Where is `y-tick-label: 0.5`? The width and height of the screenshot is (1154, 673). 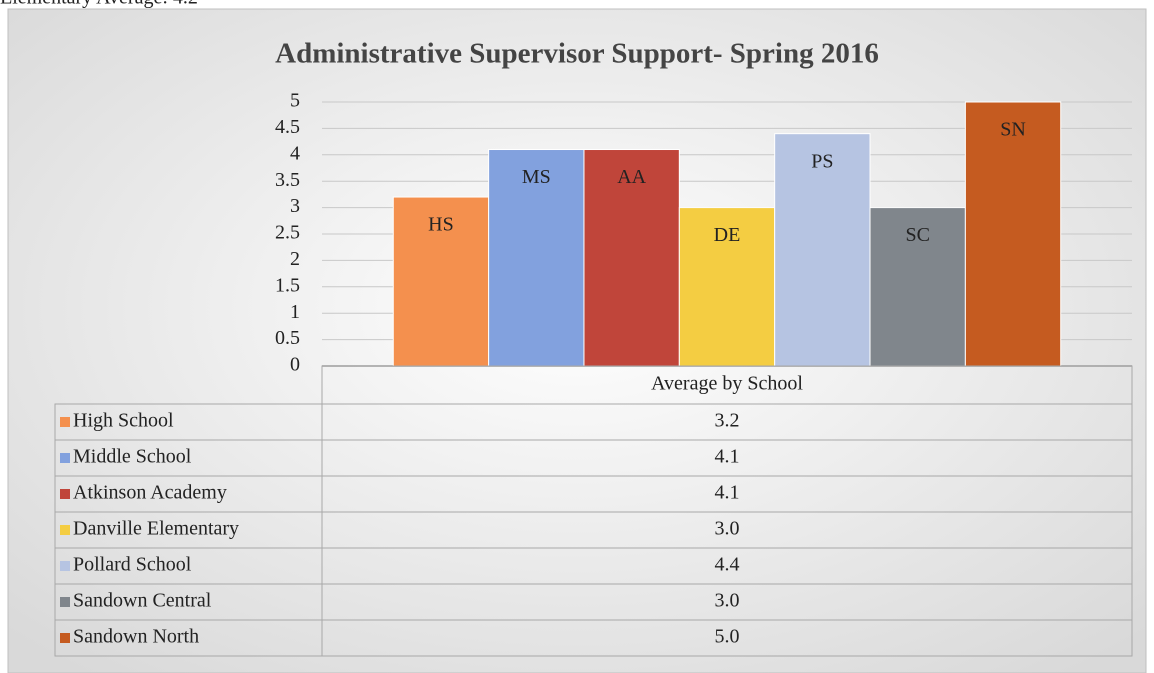 y-tick-label: 0.5 is located at coordinates (287, 338).